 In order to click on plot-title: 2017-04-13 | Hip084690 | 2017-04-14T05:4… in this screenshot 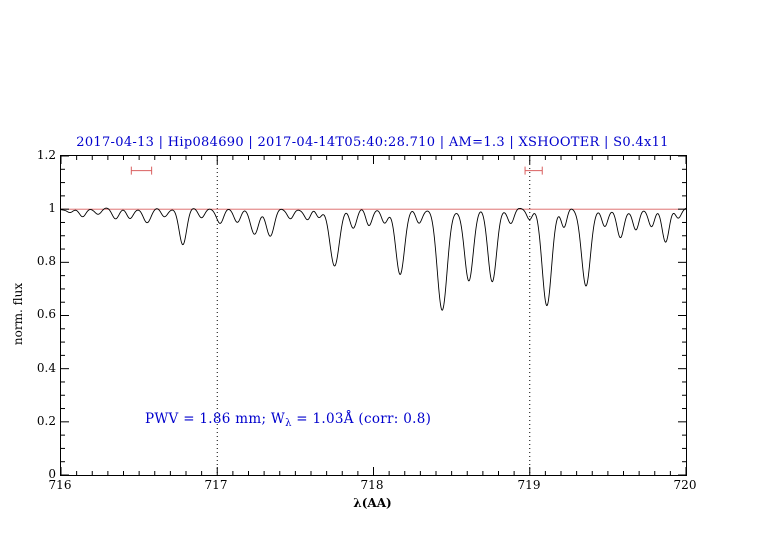, I will do `click(372, 142)`.